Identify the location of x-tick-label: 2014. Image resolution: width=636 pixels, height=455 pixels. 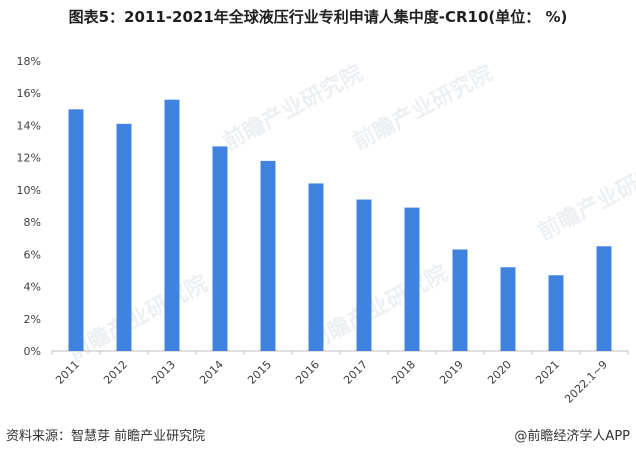
(211, 372).